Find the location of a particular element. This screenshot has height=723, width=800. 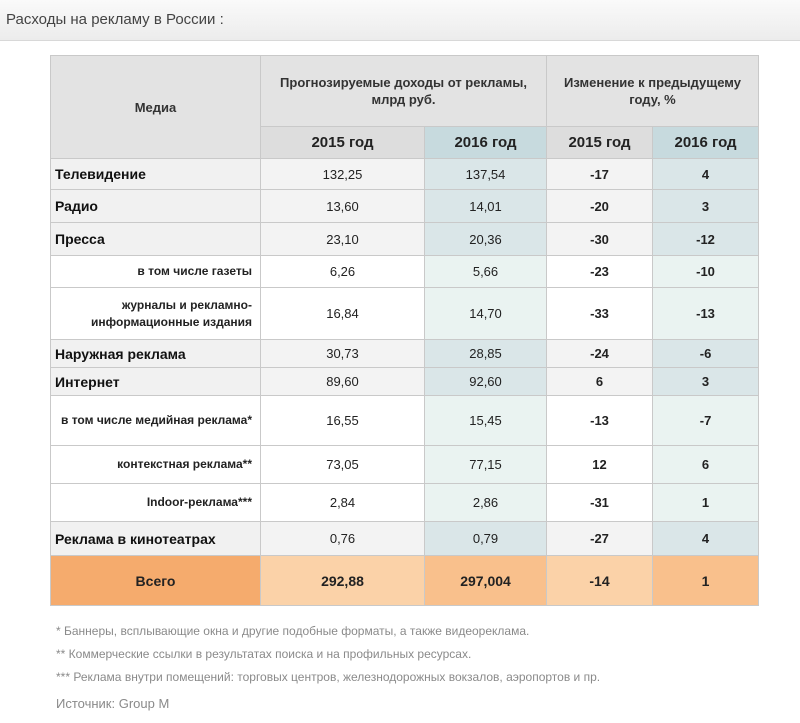

change-2016: 1 is located at coordinates (706, 502).